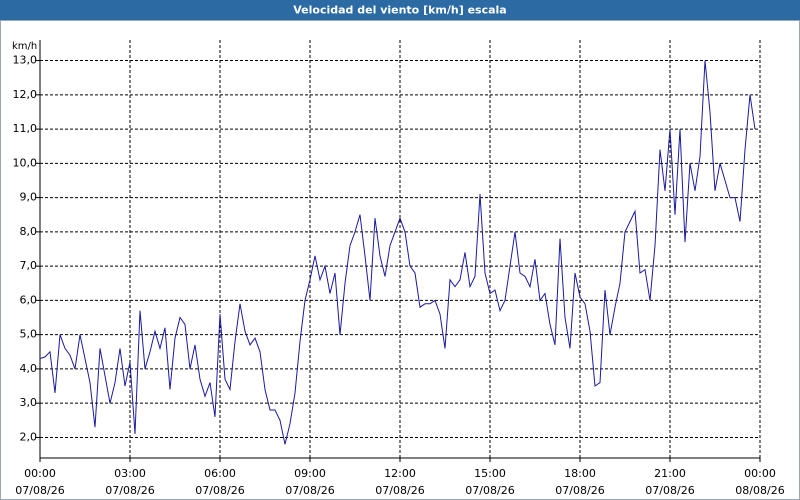 Image resolution: width=800 pixels, height=500 pixels. I want to click on title-bar, so click(400, 10).